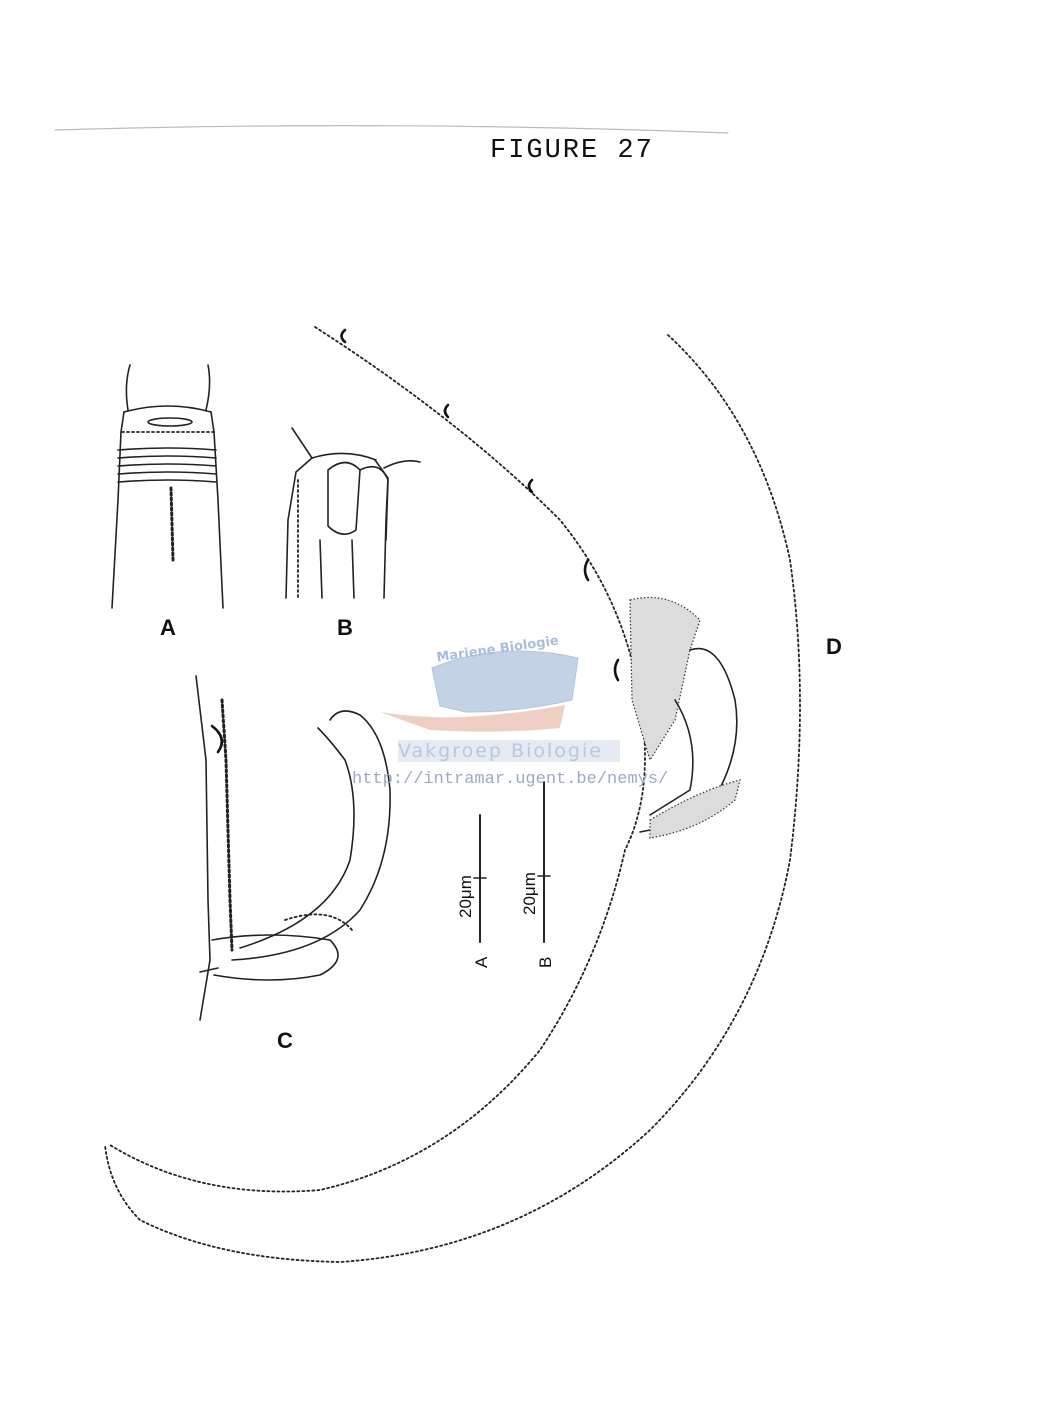  Describe the element at coordinates (545, 962) in the screenshot. I see `scale-bar-b-letter: B` at that location.